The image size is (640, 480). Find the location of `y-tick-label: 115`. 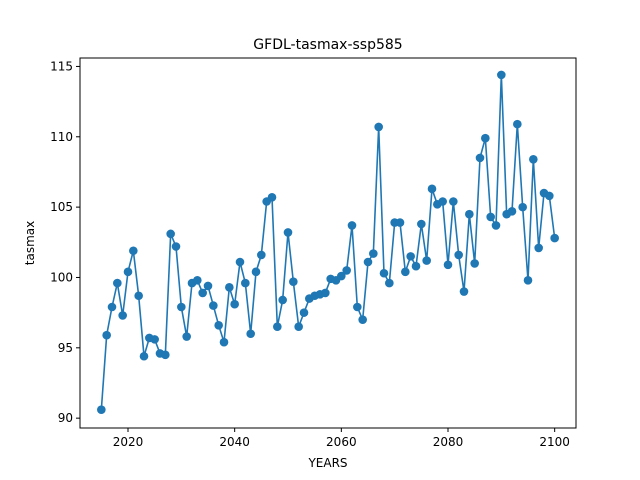

y-tick-label: 115 is located at coordinates (61, 66).